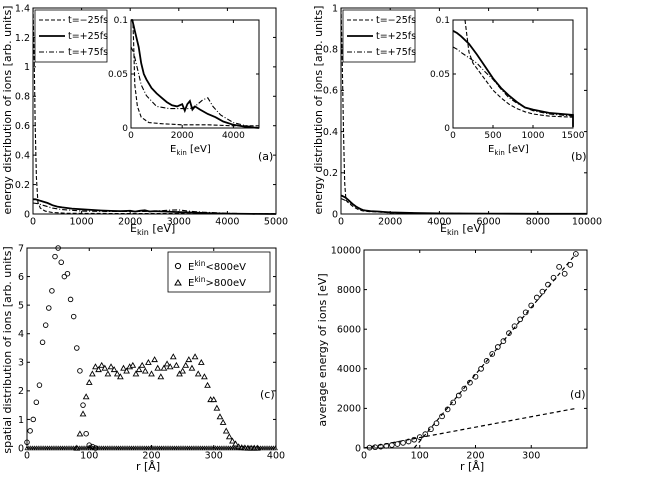 Image resolution: width=649 pixels, height=478 pixels. I want to click on panel-d-ylabel: average energy of ions [eV], so click(322, 349).